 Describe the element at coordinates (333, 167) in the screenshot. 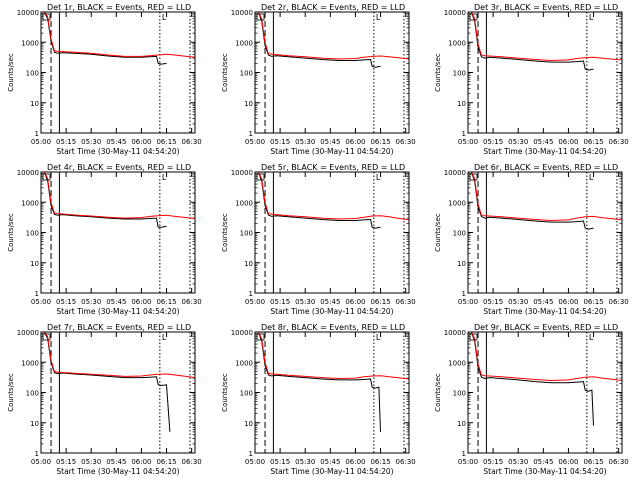

I see `panel-title: Det 5r, BLACK = Events, RED = LLD` at that location.